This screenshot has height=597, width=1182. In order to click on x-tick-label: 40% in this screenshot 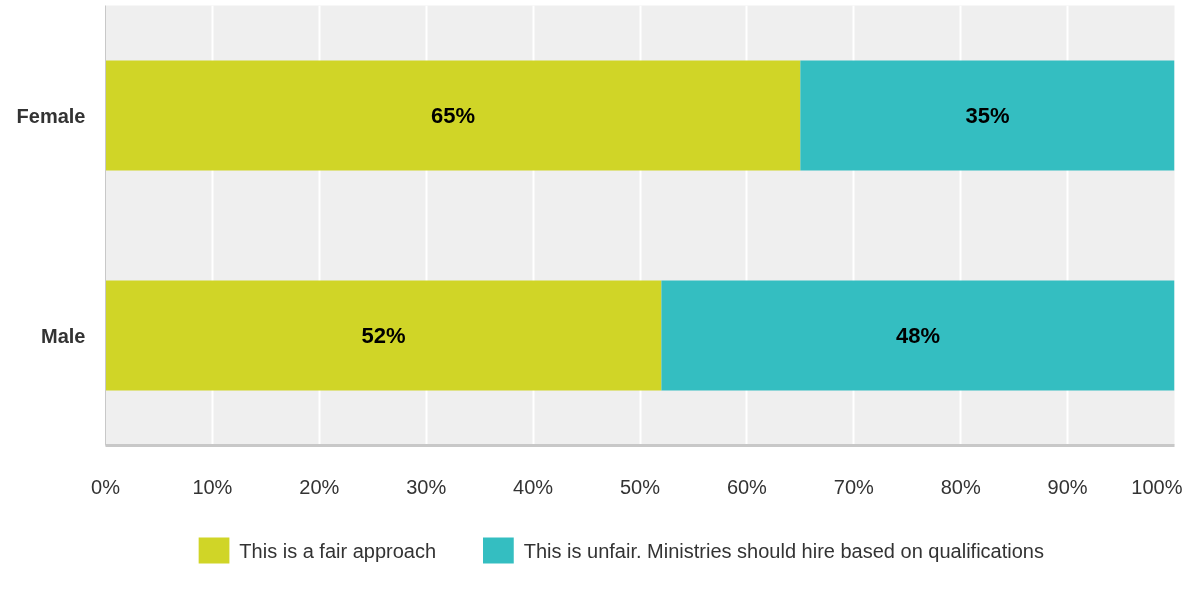, I will do `click(533, 486)`.